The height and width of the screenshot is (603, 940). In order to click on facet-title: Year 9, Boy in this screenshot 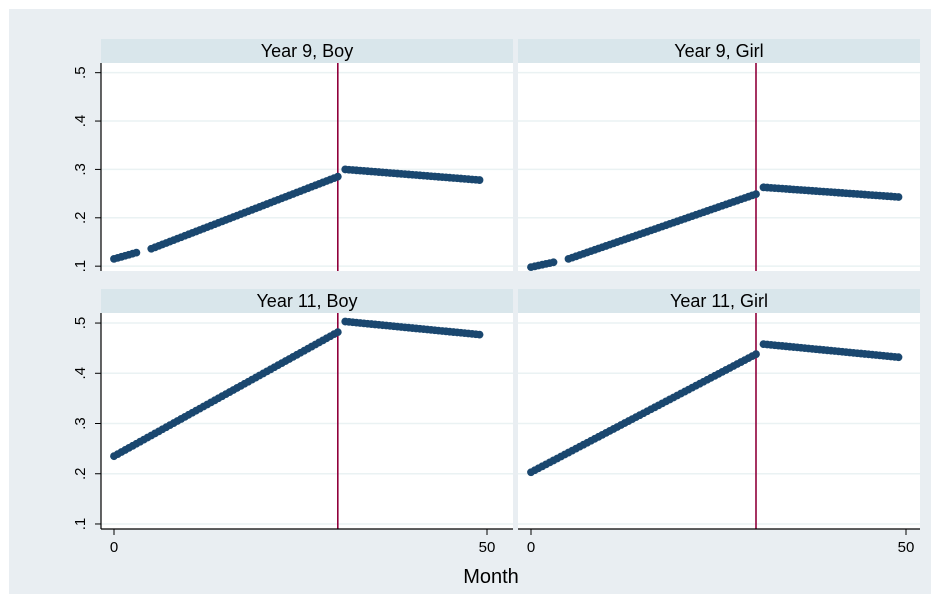, I will do `click(307, 51)`.